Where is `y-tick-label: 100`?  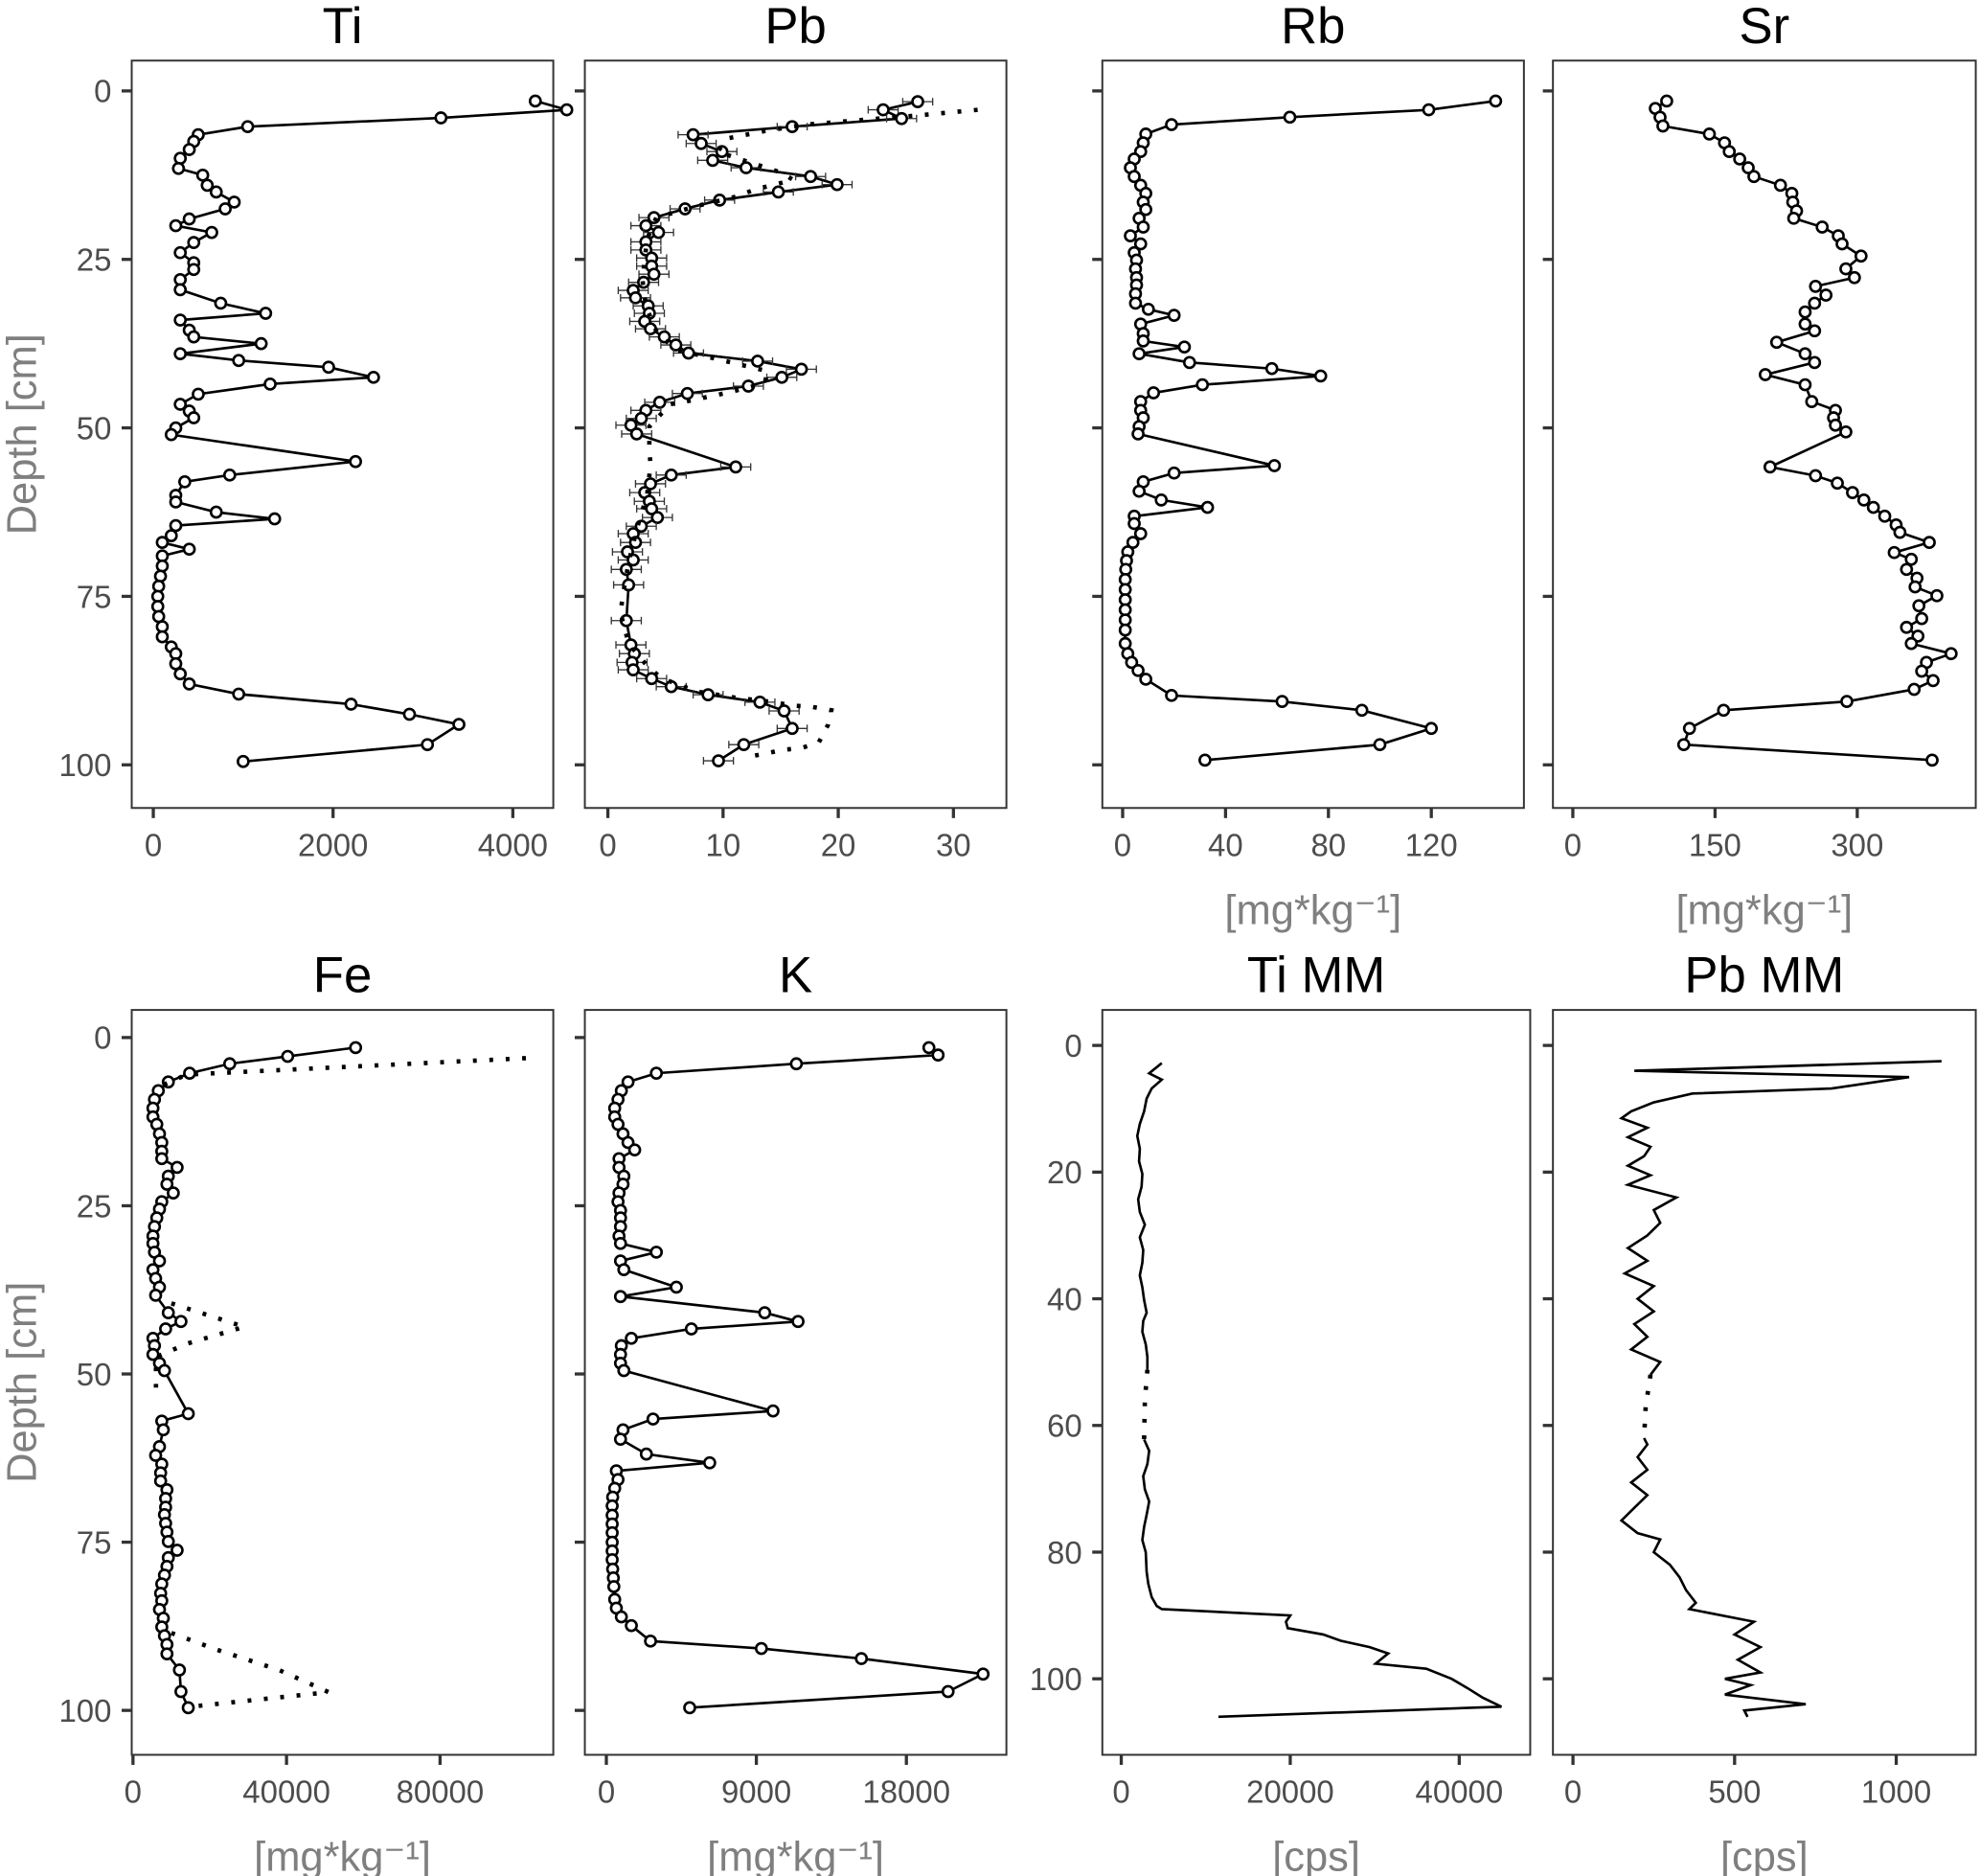 y-tick-label: 100 is located at coordinates (84, 765).